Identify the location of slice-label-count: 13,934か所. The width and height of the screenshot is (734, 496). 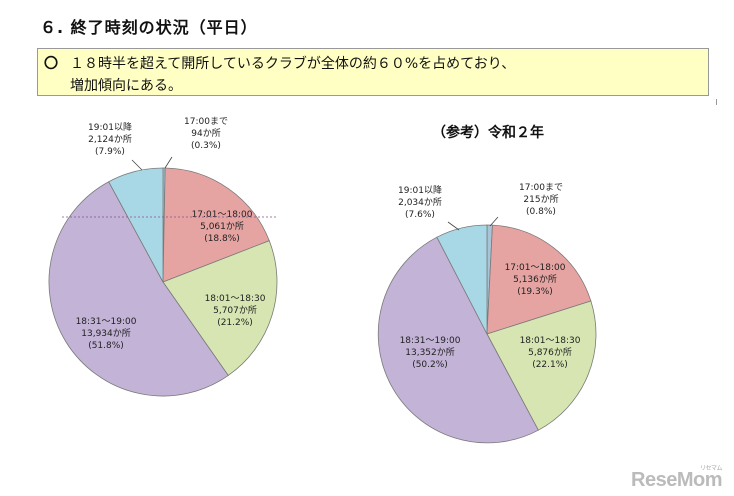
(106, 333).